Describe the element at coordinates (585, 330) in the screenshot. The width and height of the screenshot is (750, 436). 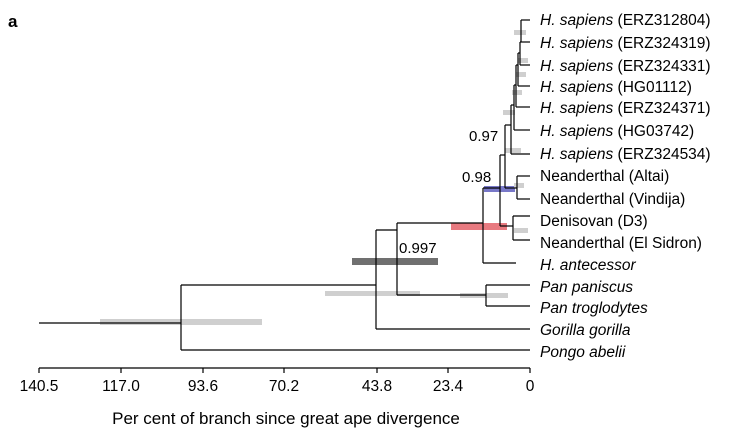
I see `tip-label: Gorilla gorilla` at that location.